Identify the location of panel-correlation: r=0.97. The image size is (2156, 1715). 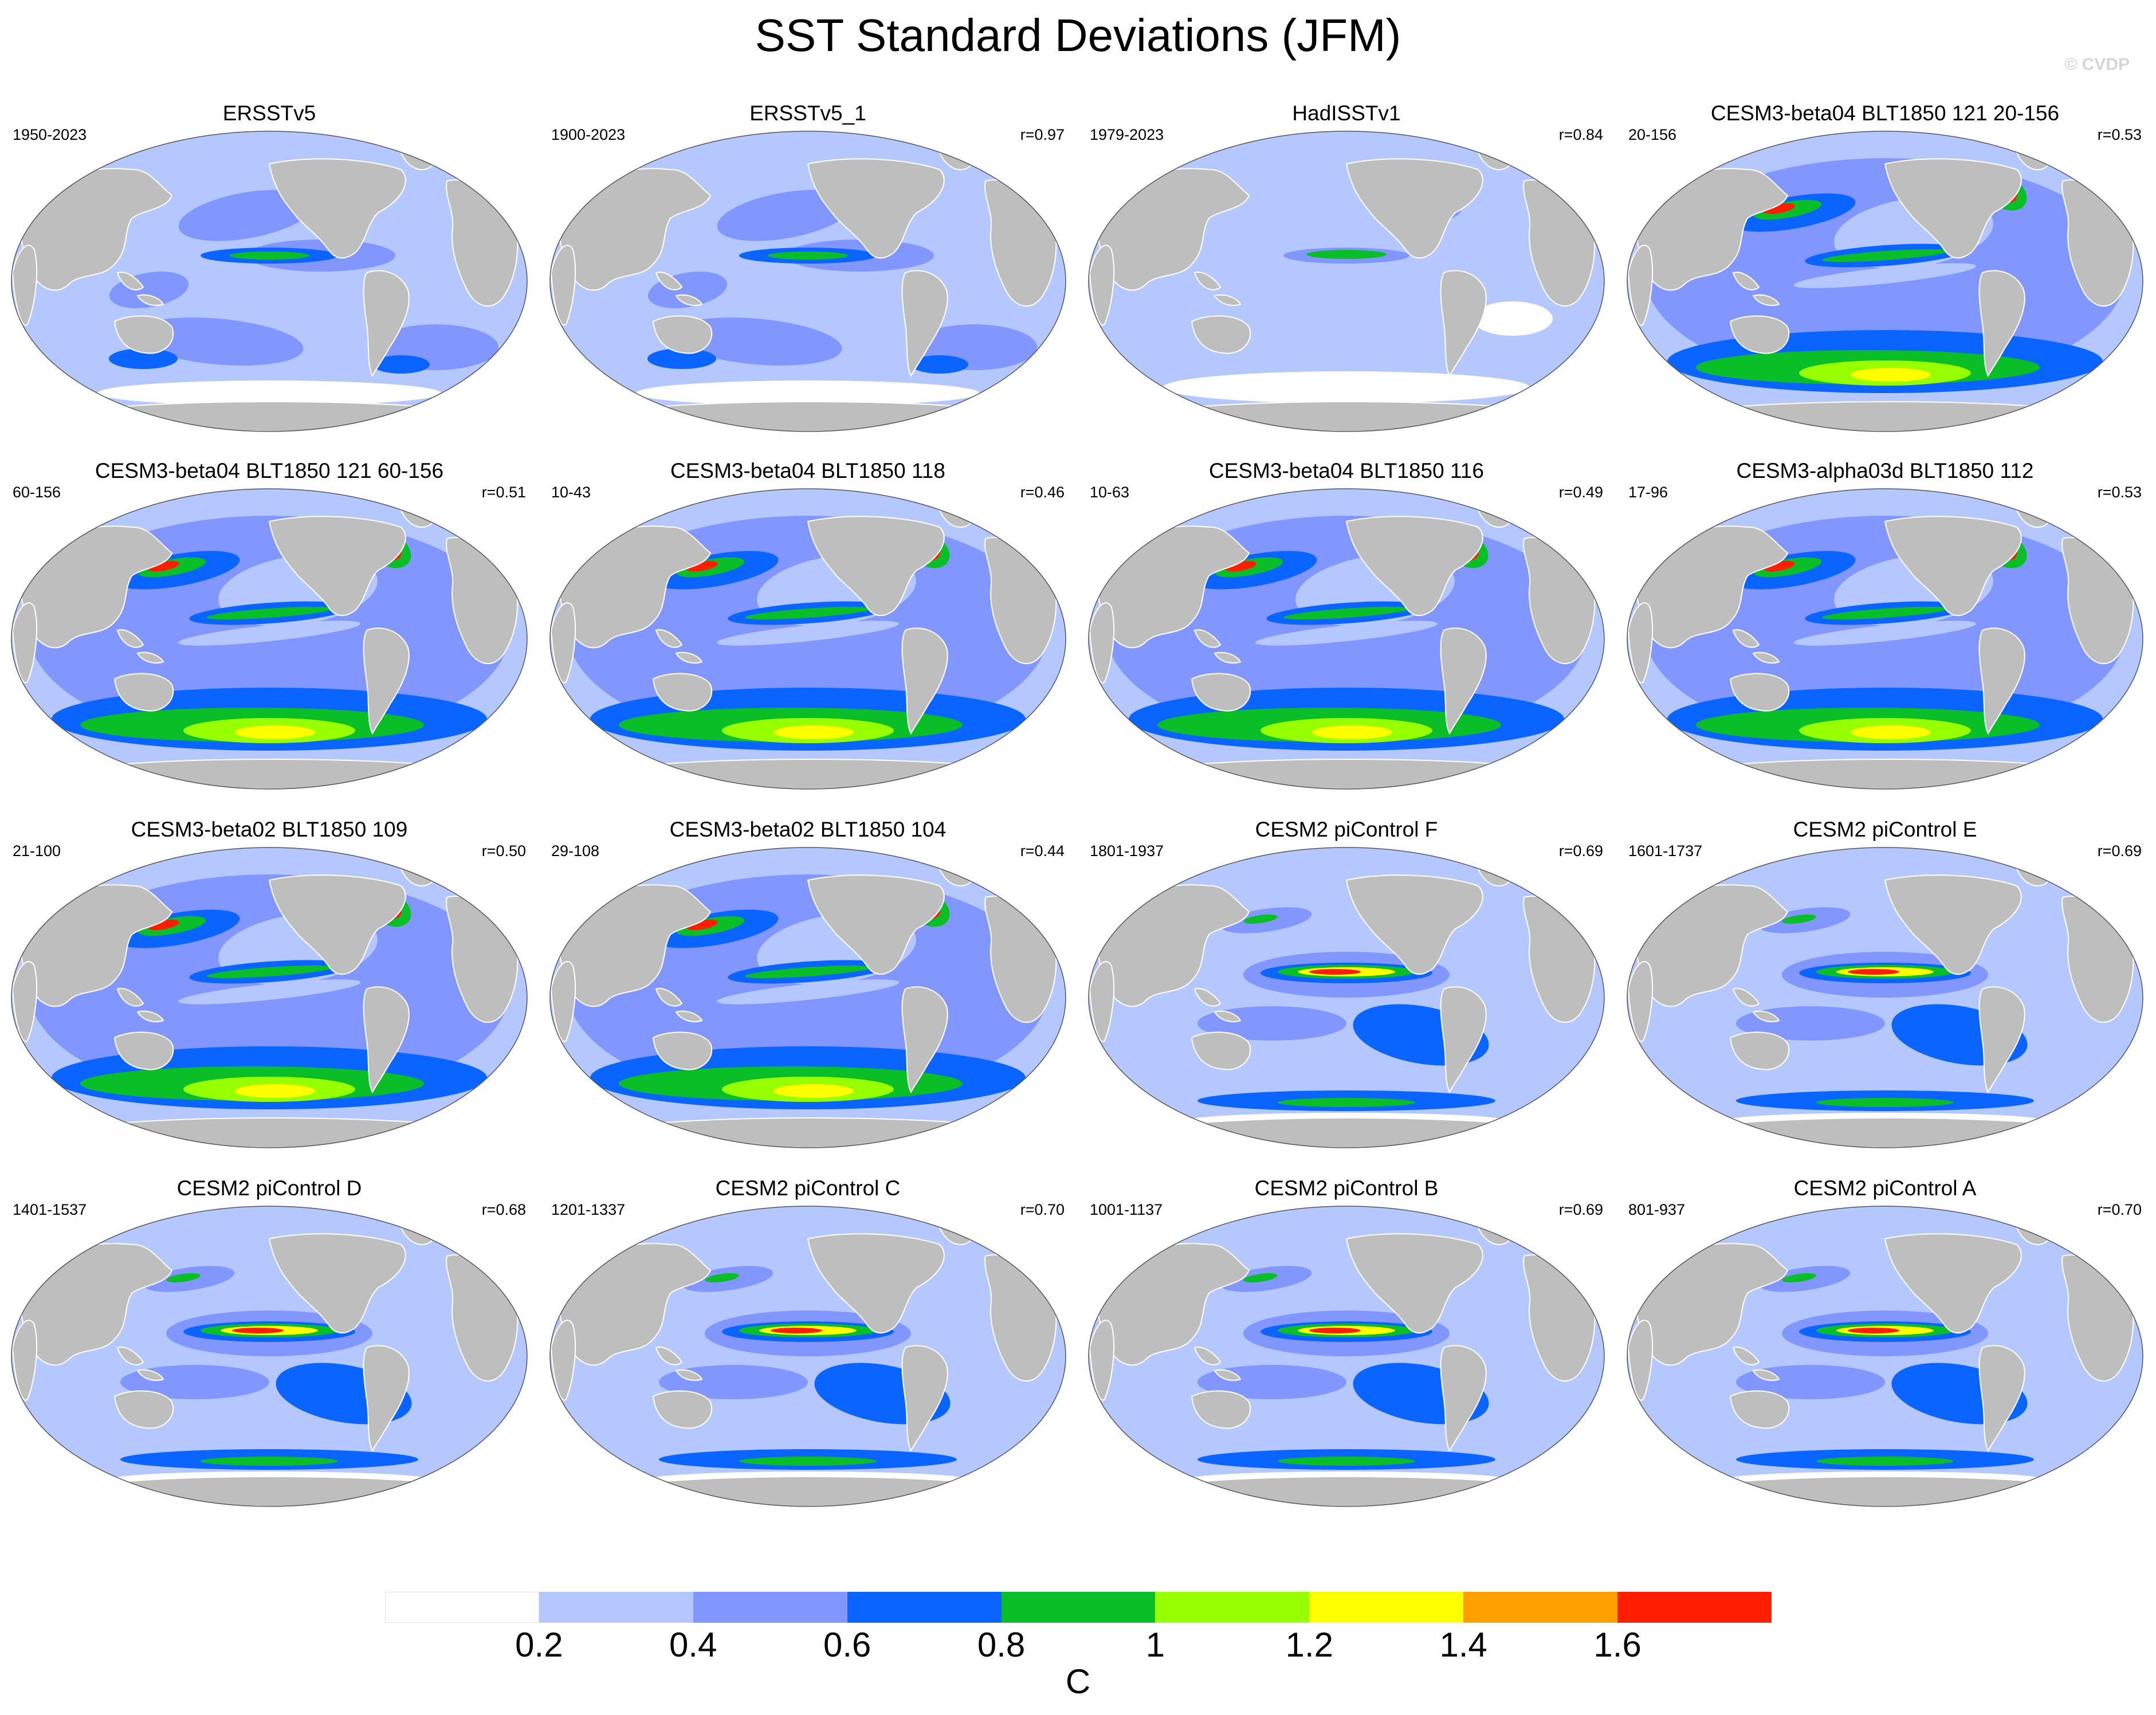
(1042, 134).